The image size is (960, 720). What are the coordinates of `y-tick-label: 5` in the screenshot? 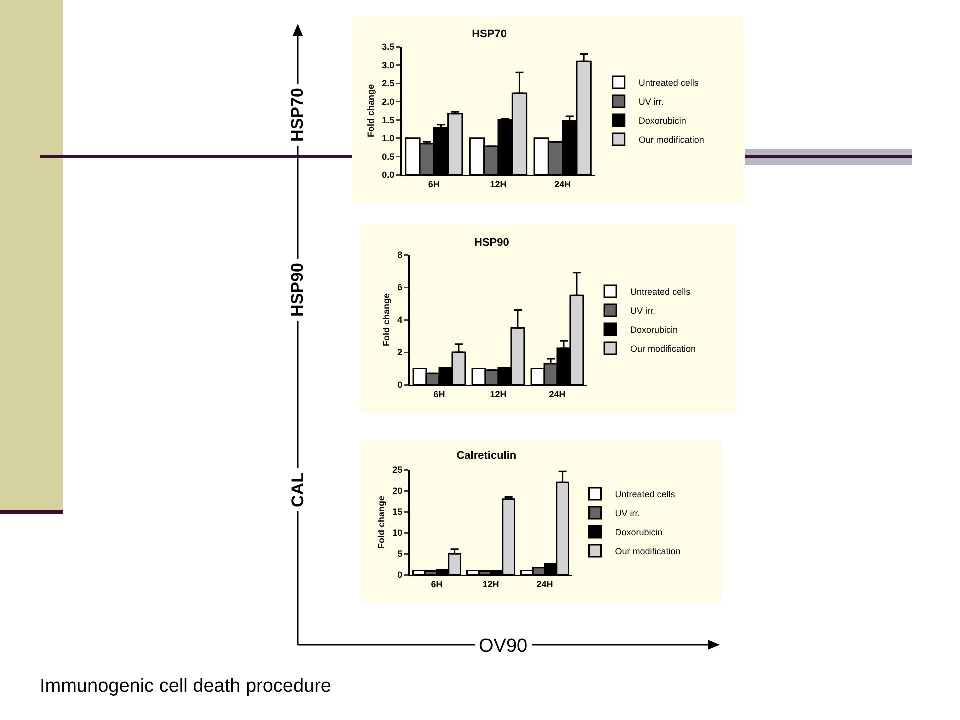 It's located at (400, 554).